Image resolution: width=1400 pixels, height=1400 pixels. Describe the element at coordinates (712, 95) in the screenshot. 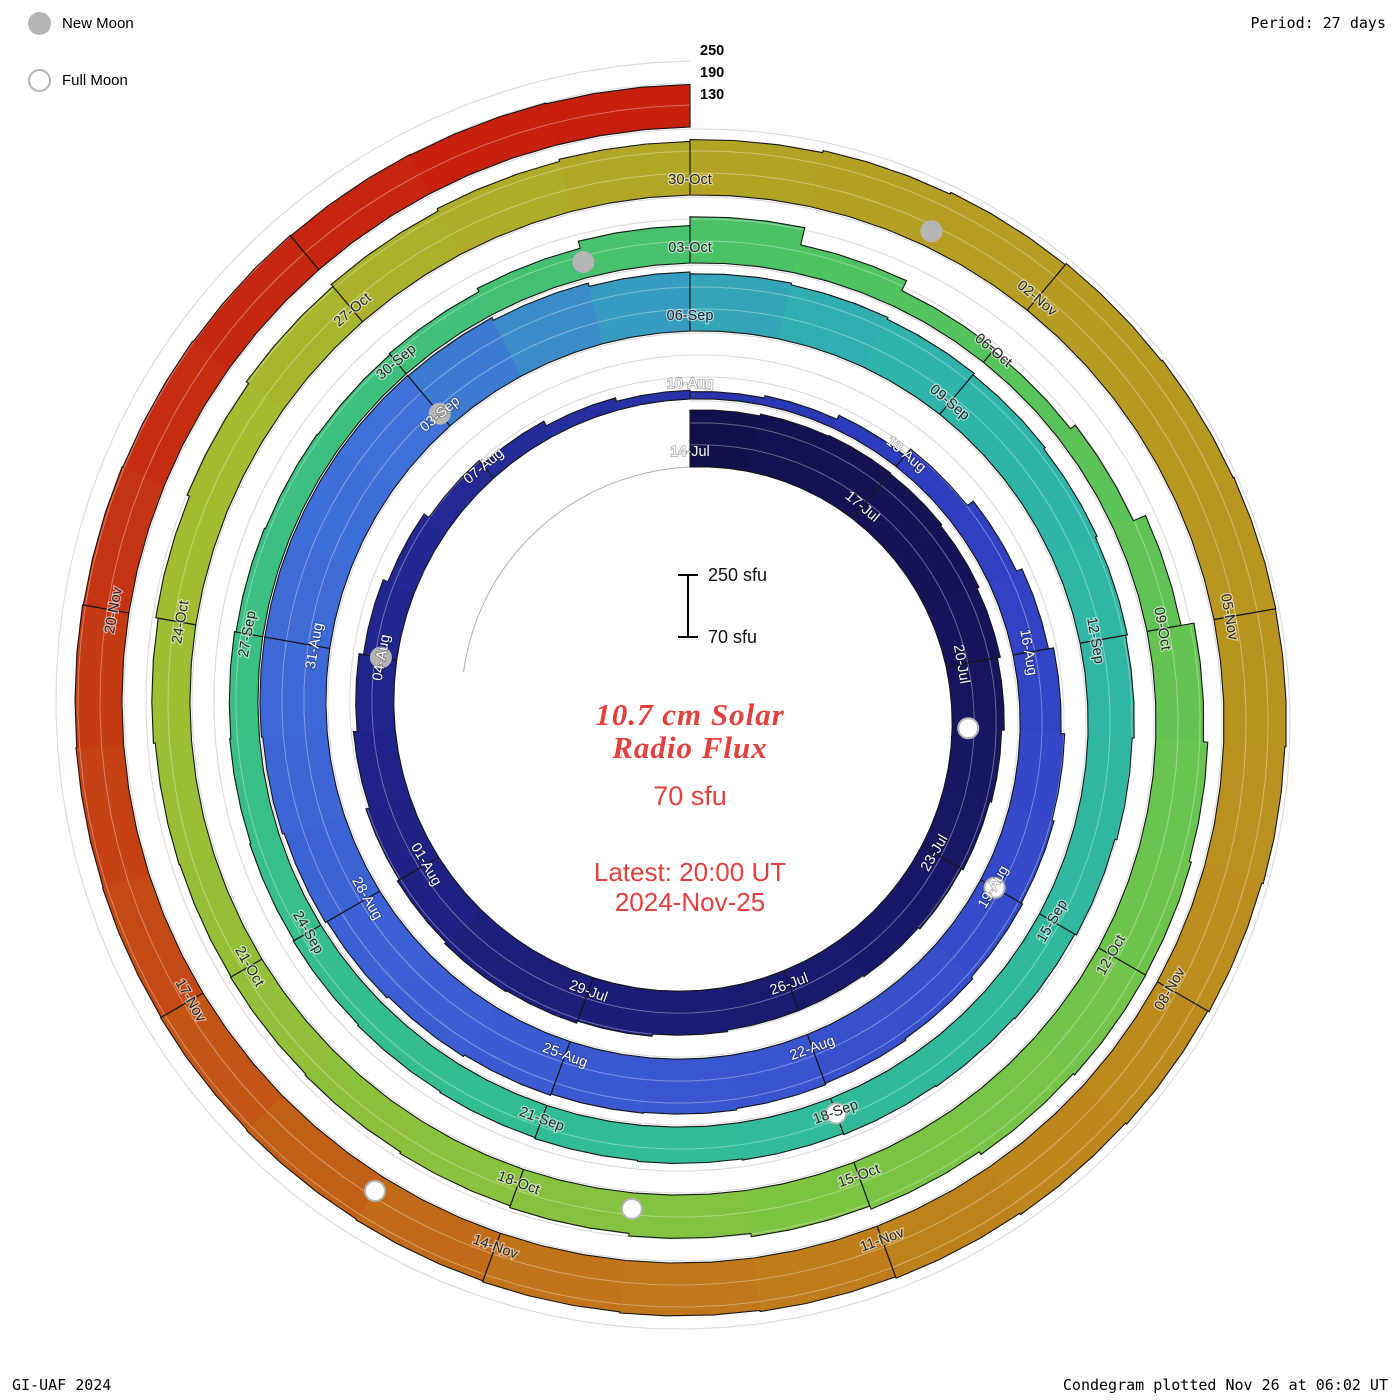

I see `flux-tick-label: 130` at that location.